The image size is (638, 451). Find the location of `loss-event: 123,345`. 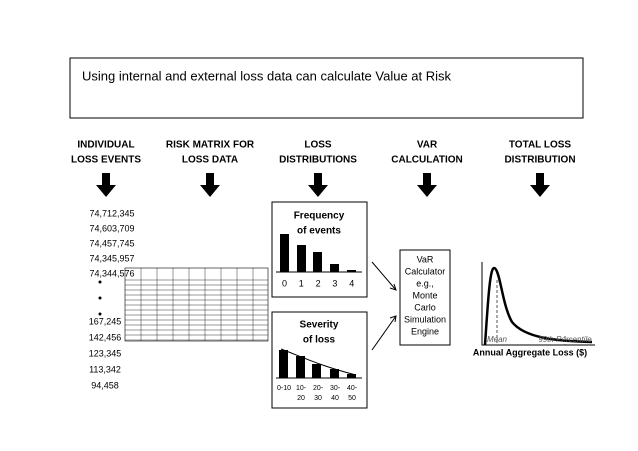

loss-event: 123,345 is located at coordinates (105, 353).